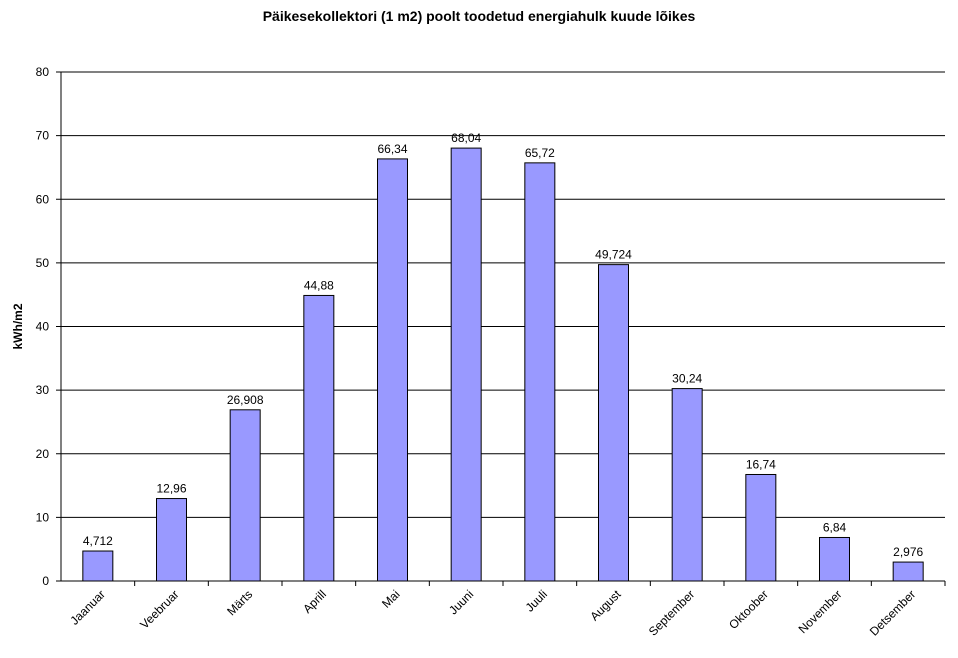 This screenshot has width=958, height=658. What do you see at coordinates (892, 612) in the screenshot?
I see `x-tick-label: Detsember` at bounding box center [892, 612].